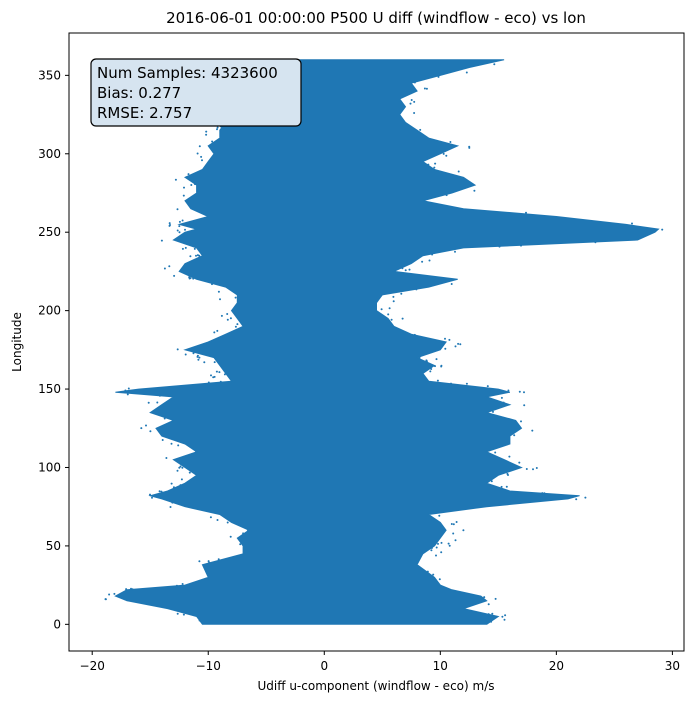  I want to click on x-tick-label: 0, so click(324, 666).